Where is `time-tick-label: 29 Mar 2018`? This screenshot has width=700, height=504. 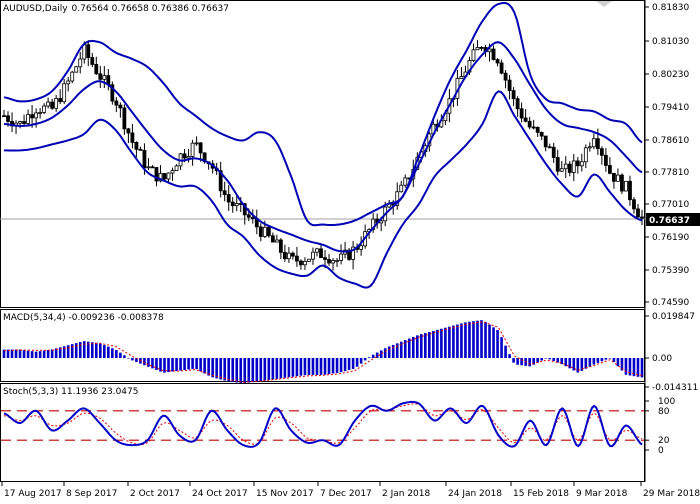 time-tick-label: 29 Mar 2018 is located at coordinates (671, 494).